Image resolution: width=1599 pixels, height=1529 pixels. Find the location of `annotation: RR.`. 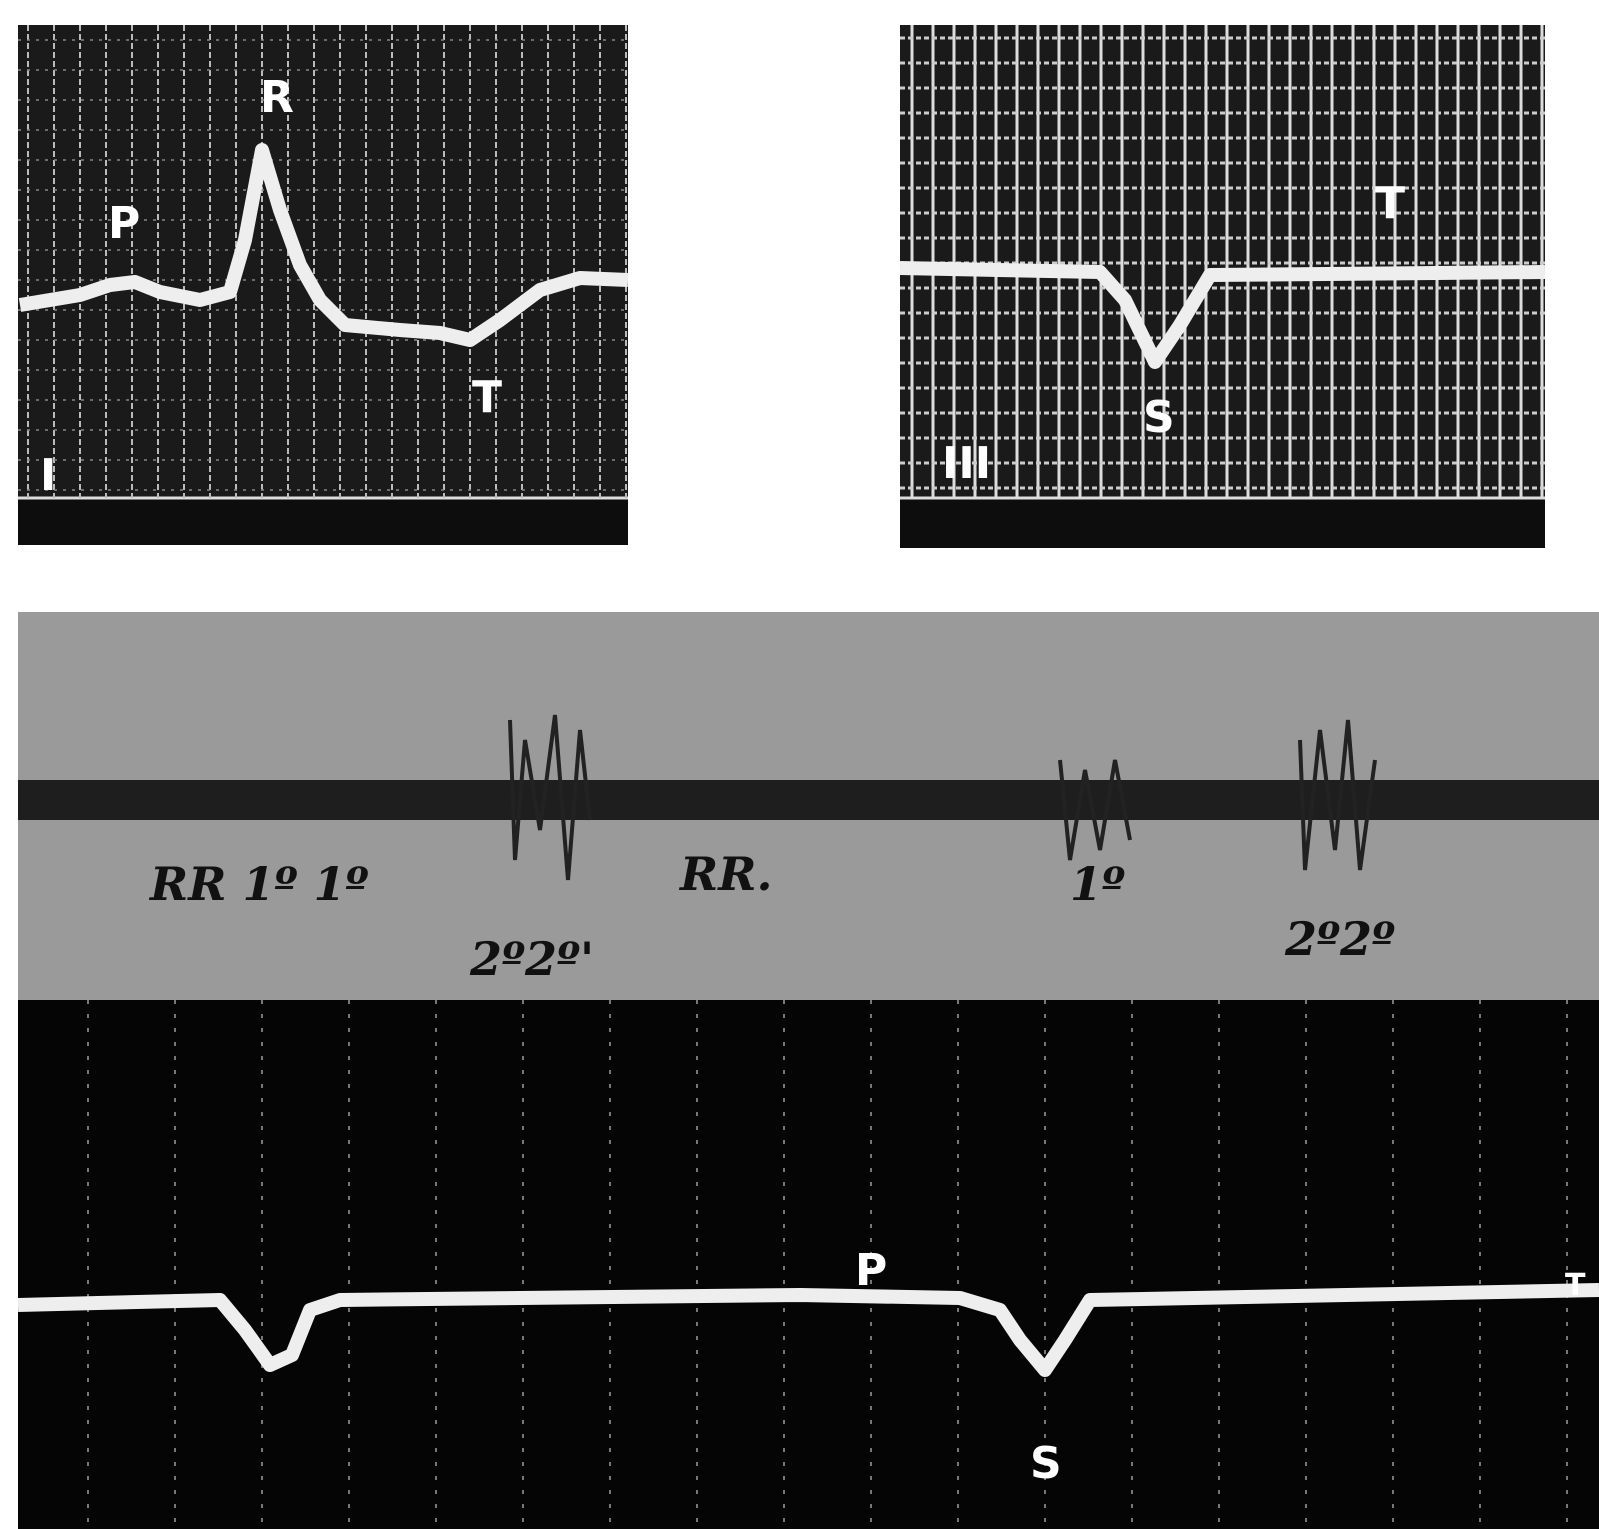

annotation: RR. is located at coordinates (725, 874).